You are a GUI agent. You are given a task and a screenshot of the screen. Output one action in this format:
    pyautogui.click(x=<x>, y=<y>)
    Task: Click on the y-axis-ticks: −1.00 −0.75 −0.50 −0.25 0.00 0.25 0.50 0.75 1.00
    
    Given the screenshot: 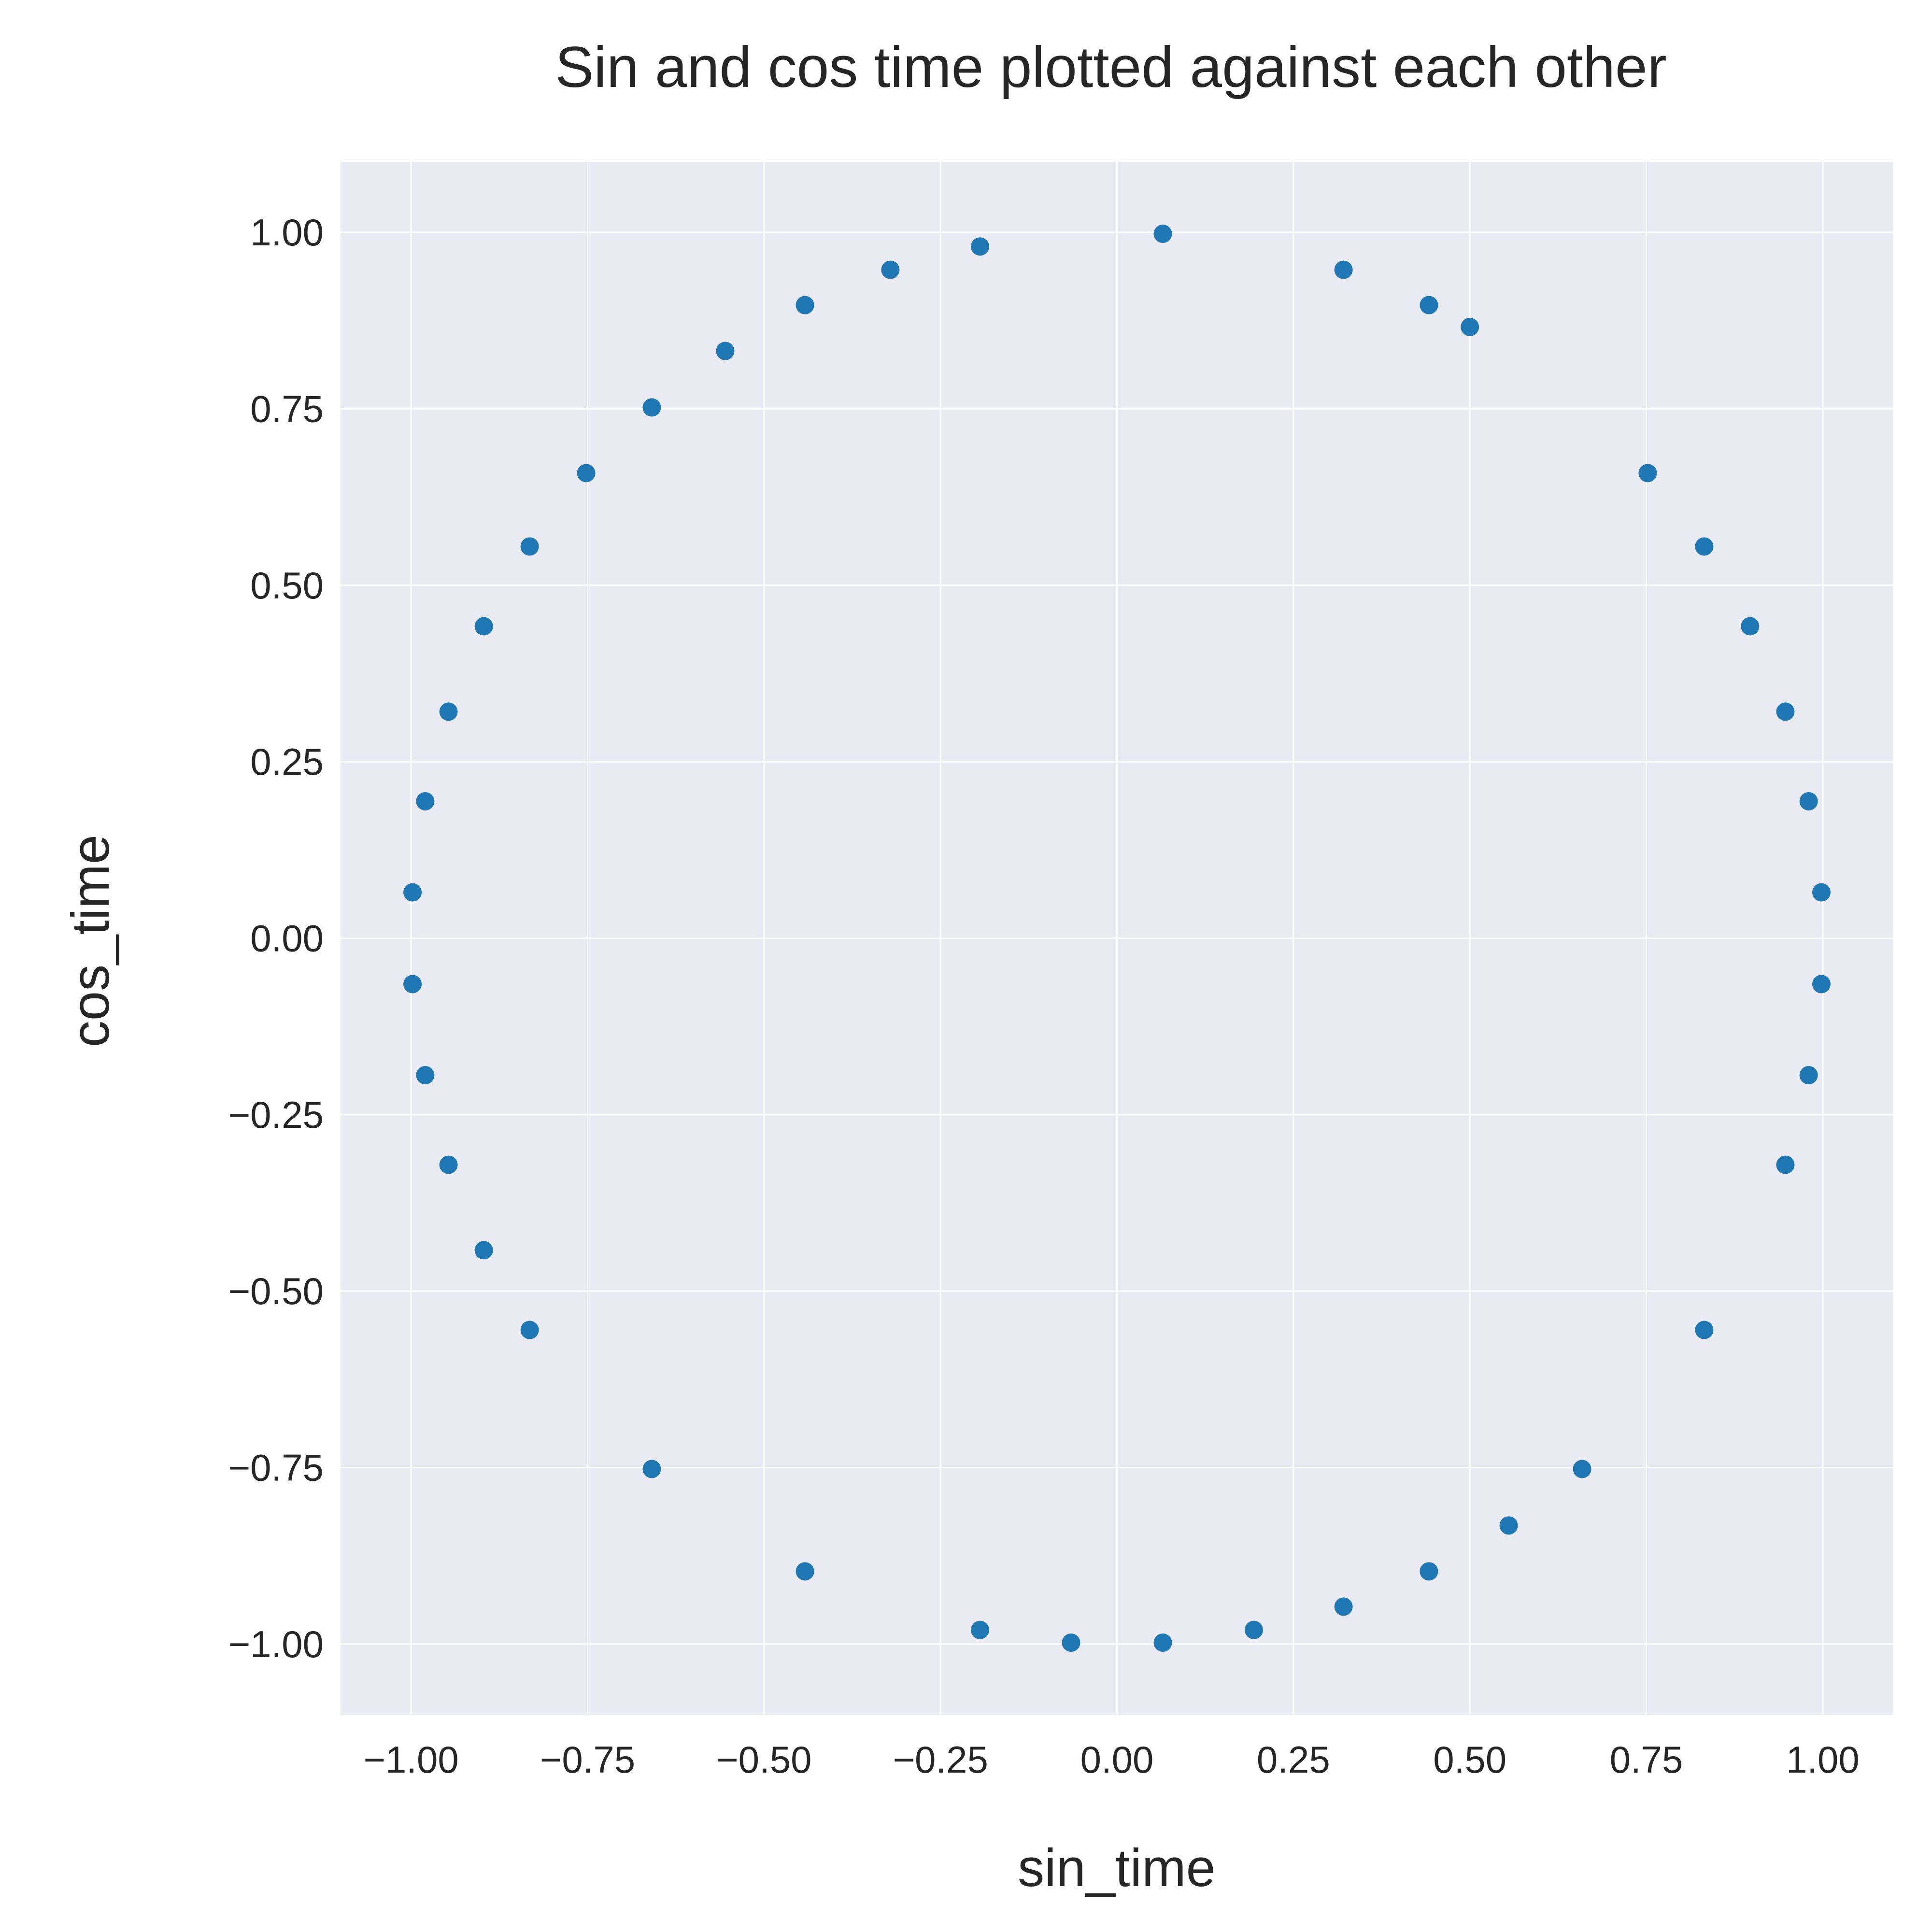 What is the action you would take?
    pyautogui.click(x=276, y=938)
    